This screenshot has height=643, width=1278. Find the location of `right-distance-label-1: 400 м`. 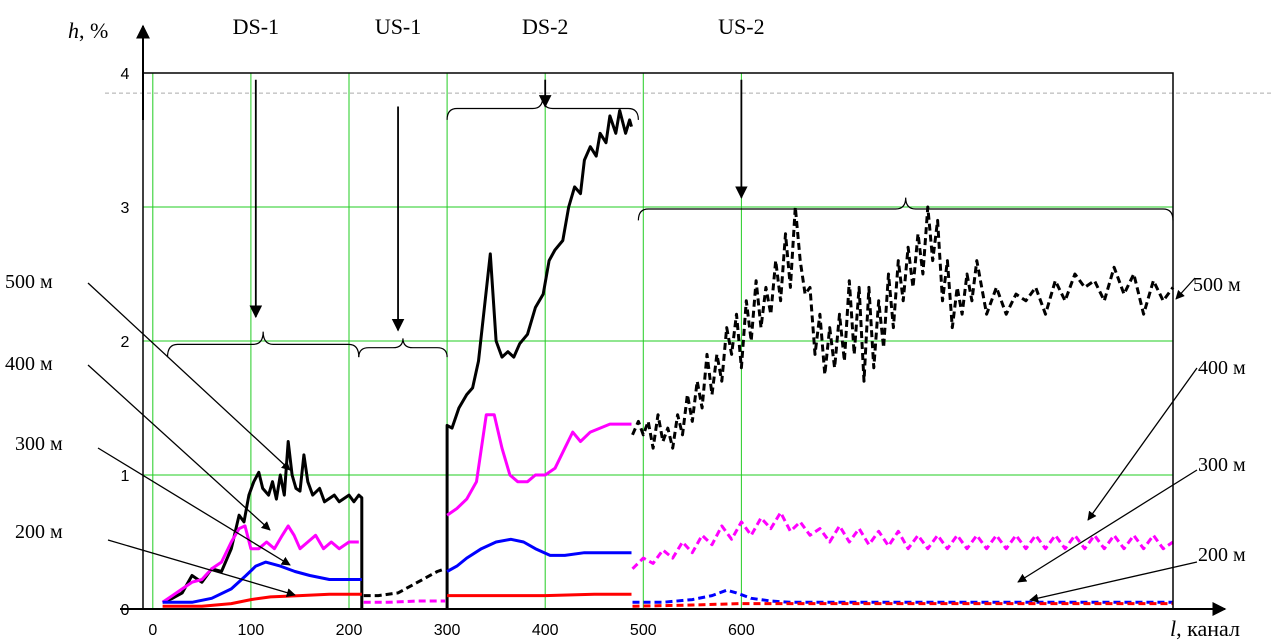

right-distance-label-1: 400 м is located at coordinates (1222, 368).